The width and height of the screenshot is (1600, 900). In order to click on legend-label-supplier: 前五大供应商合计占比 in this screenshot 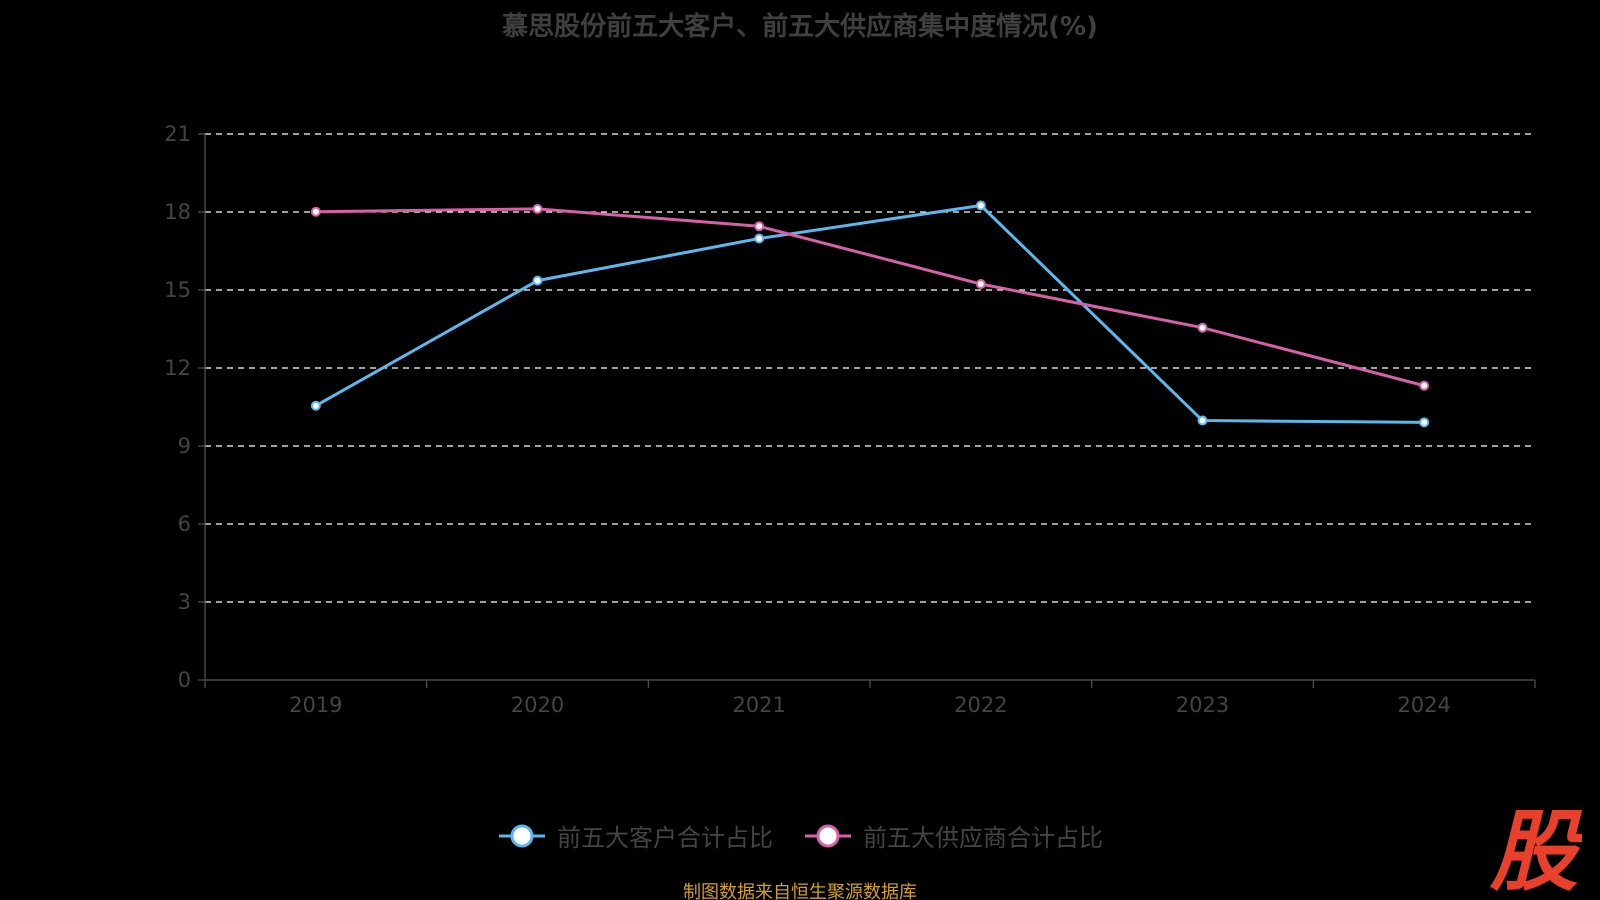, I will do `click(983, 838)`.